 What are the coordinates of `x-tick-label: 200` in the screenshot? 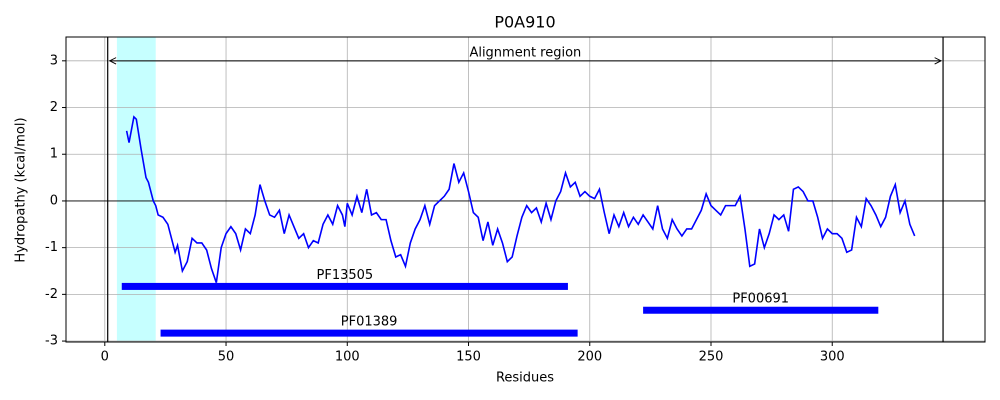 It's located at (589, 357).